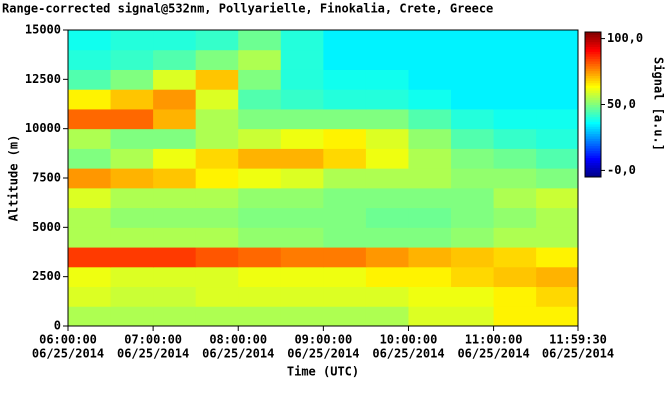  What do you see at coordinates (621, 170) in the screenshot?
I see `colorbar-tick-label: -0,0` at bounding box center [621, 170].